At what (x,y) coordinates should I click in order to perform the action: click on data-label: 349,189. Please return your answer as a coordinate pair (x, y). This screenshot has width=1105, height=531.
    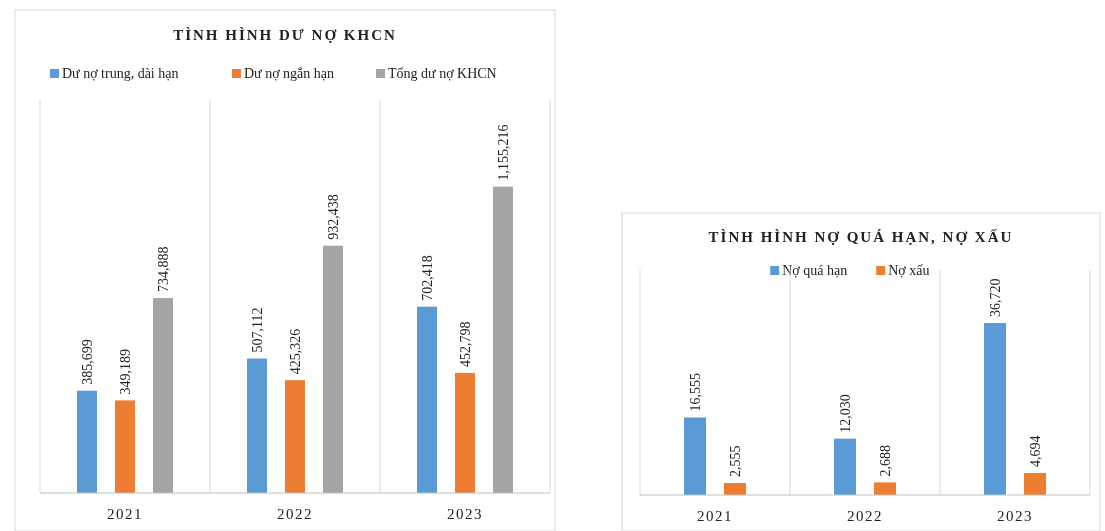
    Looking at the image, I should click on (125, 371).